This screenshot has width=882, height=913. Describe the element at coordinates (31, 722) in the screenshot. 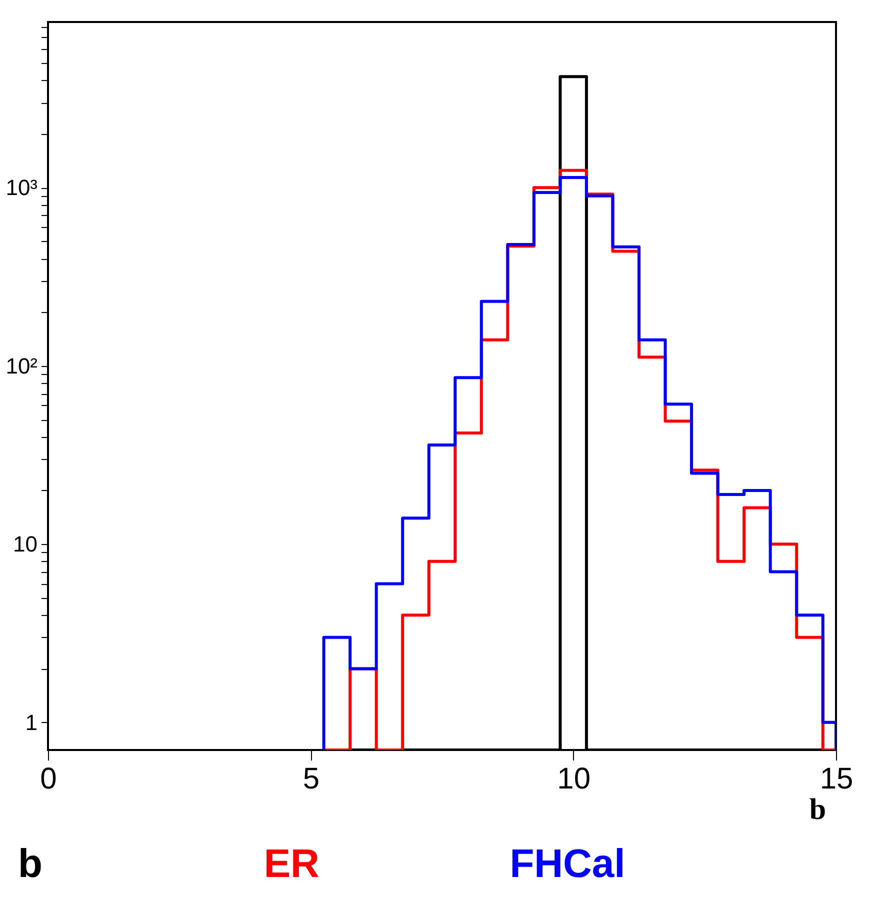

I see `y-tick-label: 1` at that location.